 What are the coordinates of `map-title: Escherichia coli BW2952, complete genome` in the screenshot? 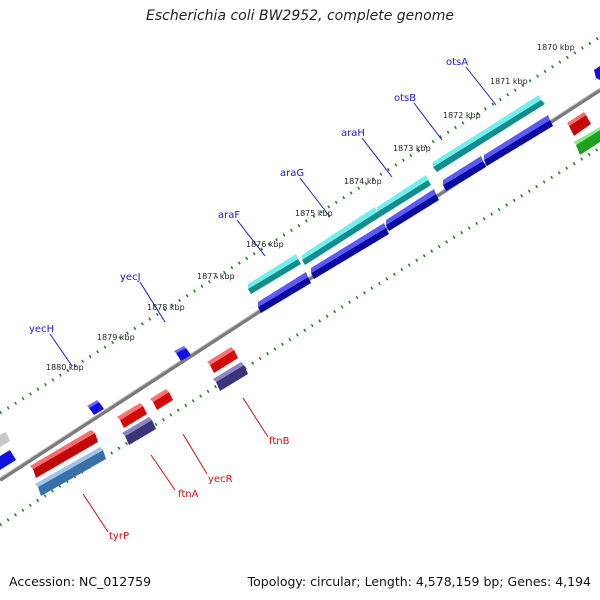 It's located at (300, 16).